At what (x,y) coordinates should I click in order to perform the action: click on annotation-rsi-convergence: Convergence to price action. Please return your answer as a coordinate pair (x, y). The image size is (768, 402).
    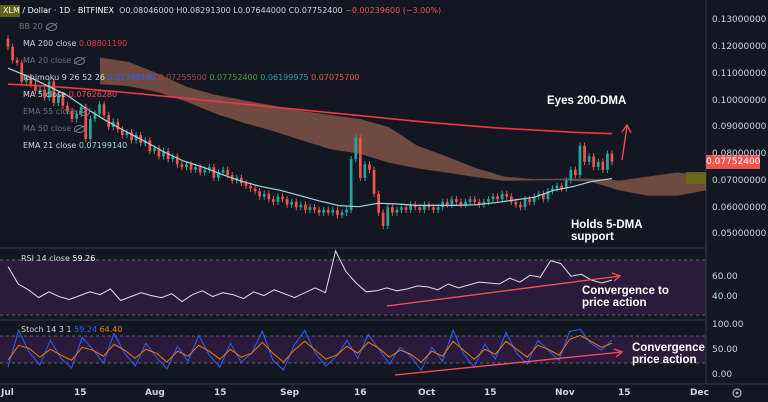
    Looking at the image, I should click on (625, 297).